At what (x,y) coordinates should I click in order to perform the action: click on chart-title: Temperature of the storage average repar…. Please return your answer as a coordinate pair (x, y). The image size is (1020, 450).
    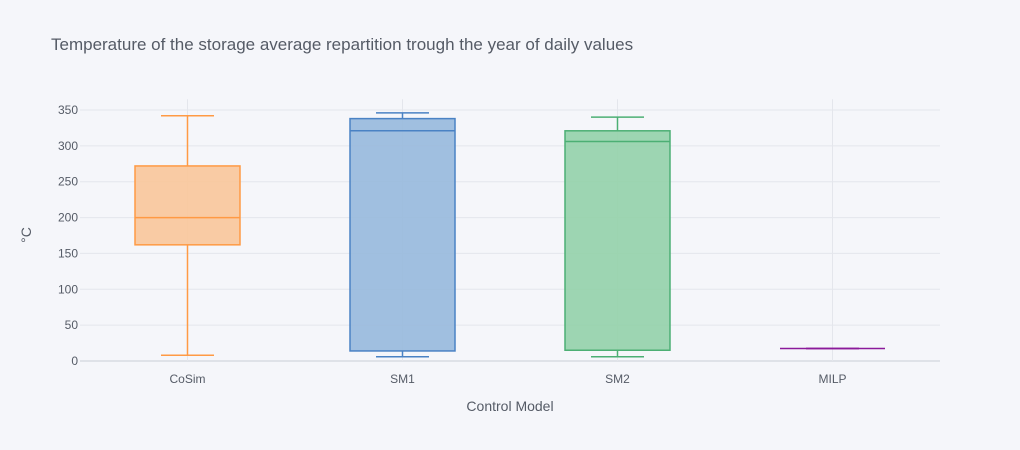
    Looking at the image, I should click on (342, 44).